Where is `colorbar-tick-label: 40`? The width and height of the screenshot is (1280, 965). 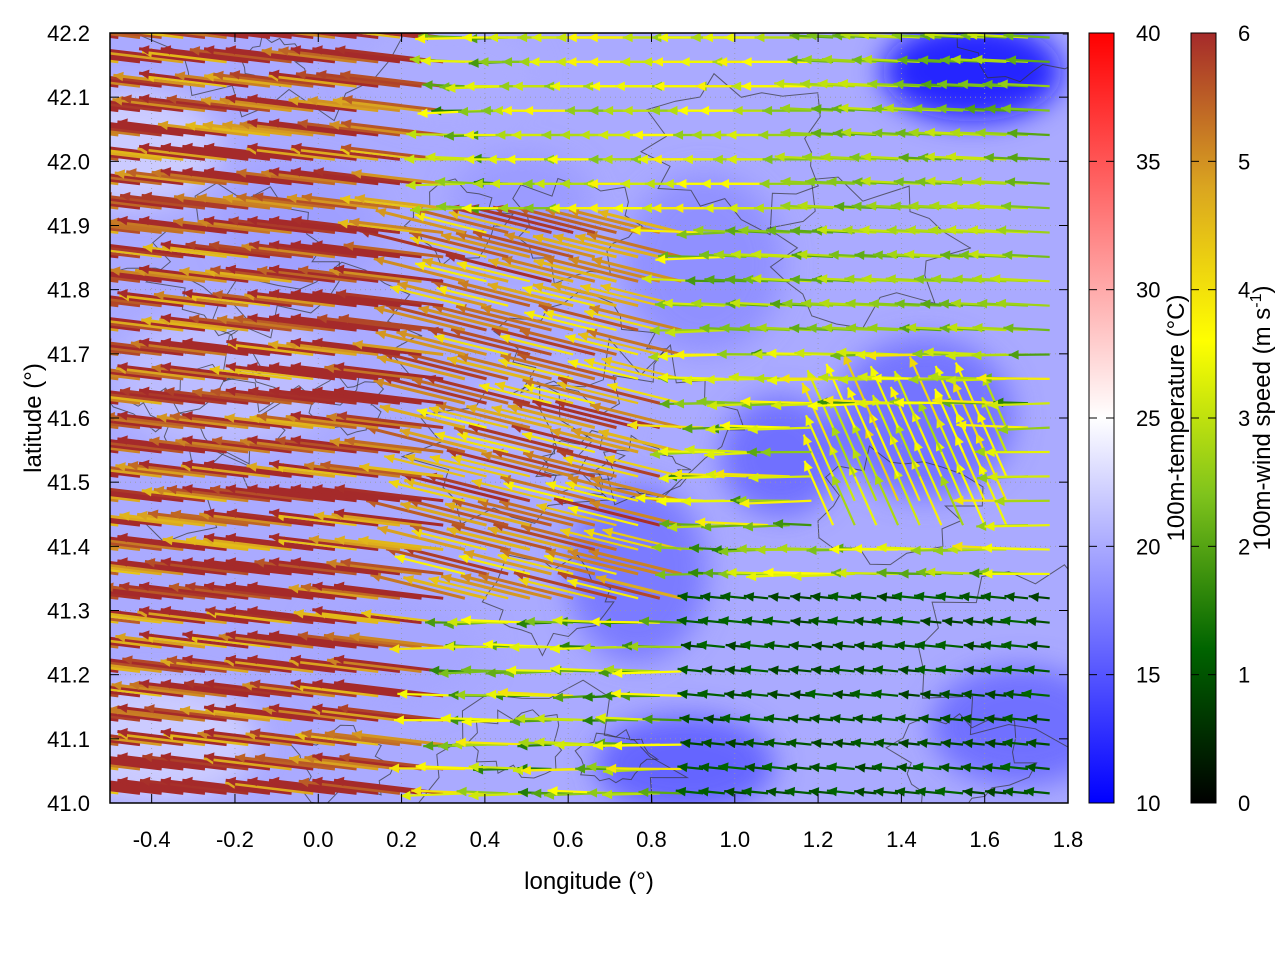
colorbar-tick-label: 40 is located at coordinates (1148, 33).